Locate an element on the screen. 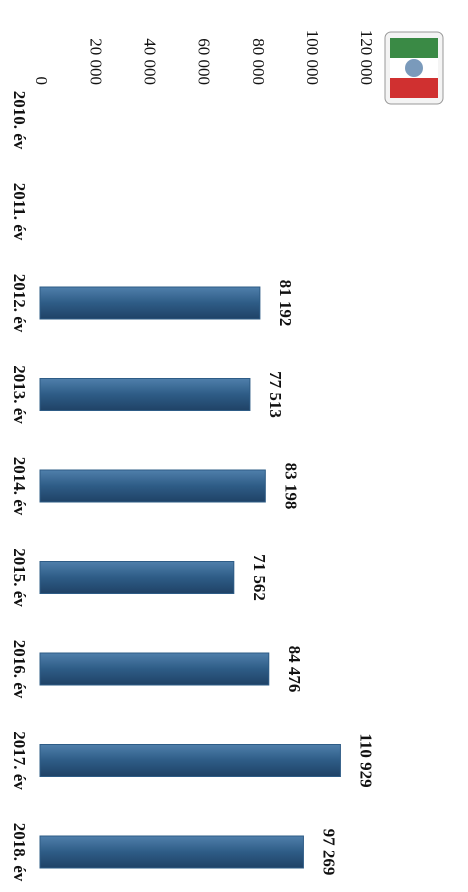  data-label: 84 476 is located at coordinates (294, 669).